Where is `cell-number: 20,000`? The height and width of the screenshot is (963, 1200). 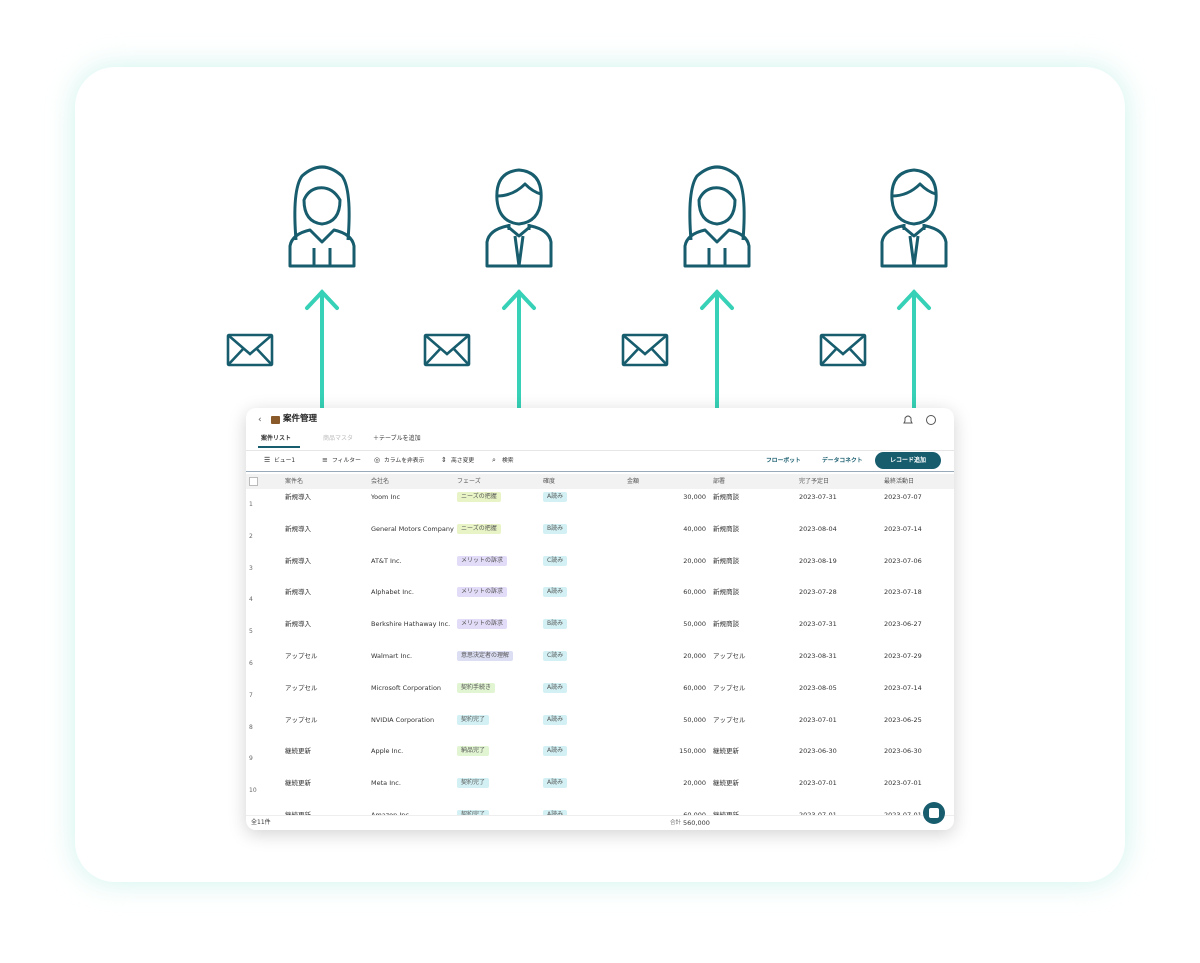 cell-number: 20,000 is located at coordinates (694, 783).